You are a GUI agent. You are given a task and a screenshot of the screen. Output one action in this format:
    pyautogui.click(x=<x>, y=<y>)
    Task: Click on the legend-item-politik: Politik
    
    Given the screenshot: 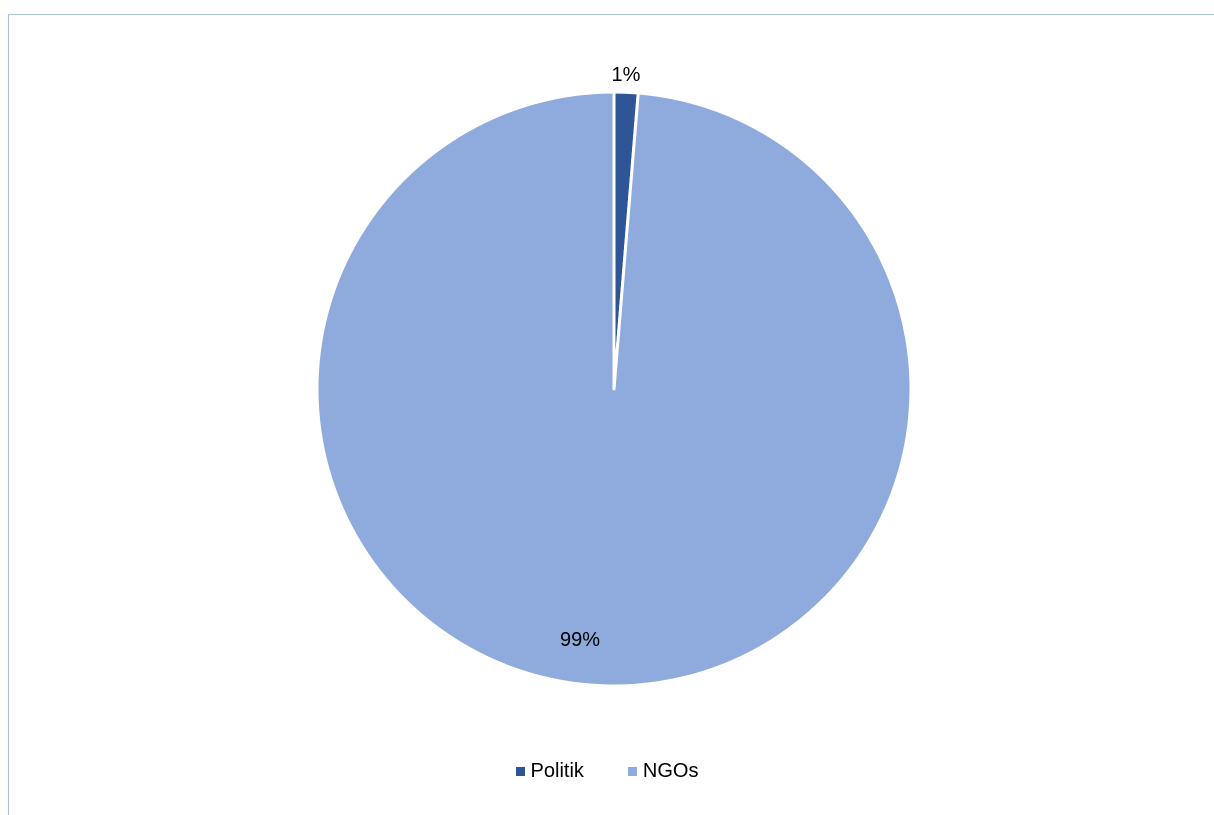 What is the action you would take?
    pyautogui.click(x=549, y=771)
    